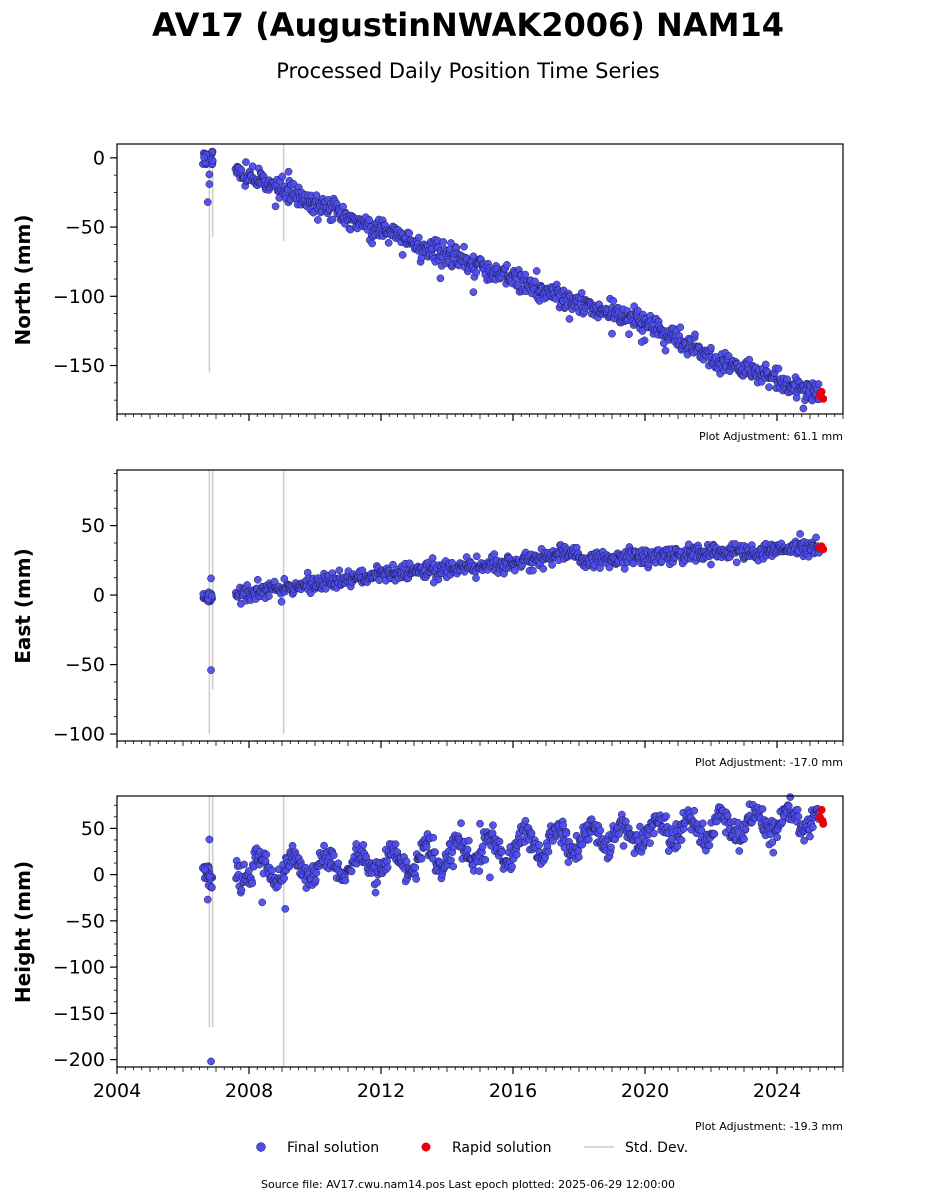 The width and height of the screenshot is (937, 1200). I want to click on height-y-tick-label: −150, so click(79, 1014).